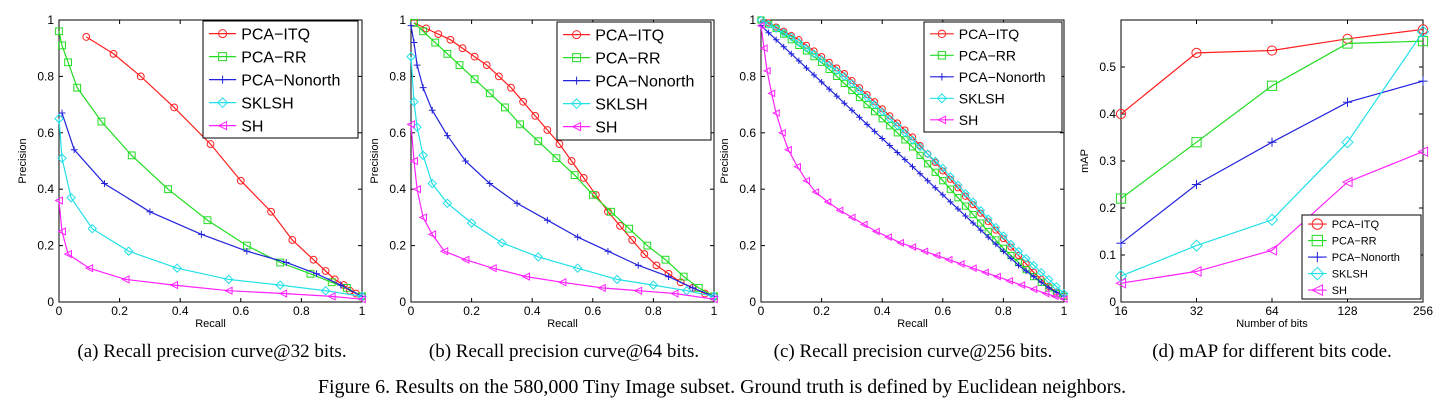 The image size is (1444, 406). I want to click on series-plus, so click(912, 161).